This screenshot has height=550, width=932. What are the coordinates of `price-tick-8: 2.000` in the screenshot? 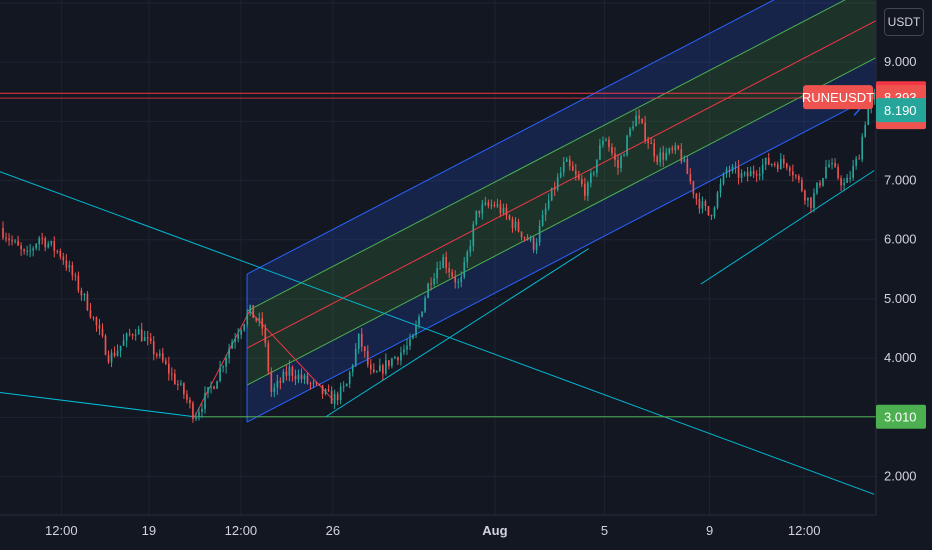 It's located at (900, 476).